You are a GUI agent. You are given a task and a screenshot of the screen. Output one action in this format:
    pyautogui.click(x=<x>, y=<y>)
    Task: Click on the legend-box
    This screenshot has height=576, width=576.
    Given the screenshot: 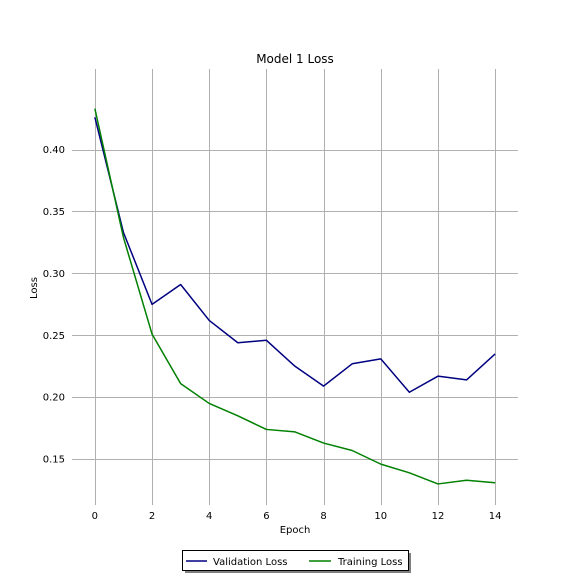 What is the action you would take?
    pyautogui.click(x=295, y=560)
    